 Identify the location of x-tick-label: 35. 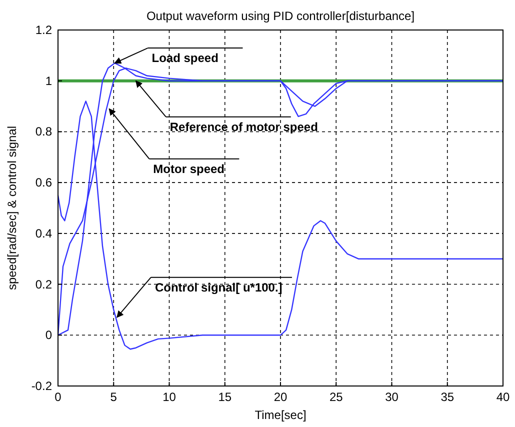
(447, 397).